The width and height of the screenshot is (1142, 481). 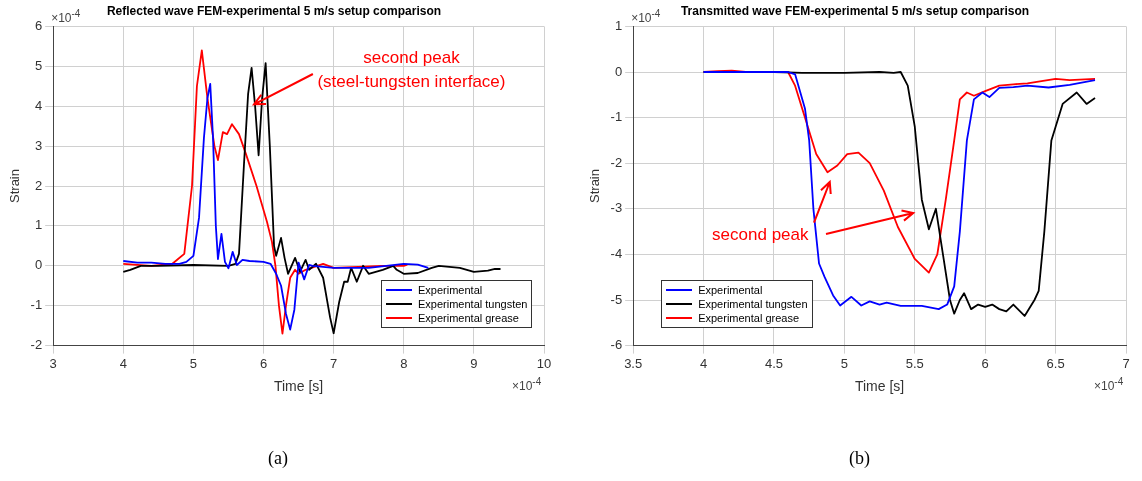 What do you see at coordinates (616, 253) in the screenshot?
I see `y-tick-label: -4` at bounding box center [616, 253].